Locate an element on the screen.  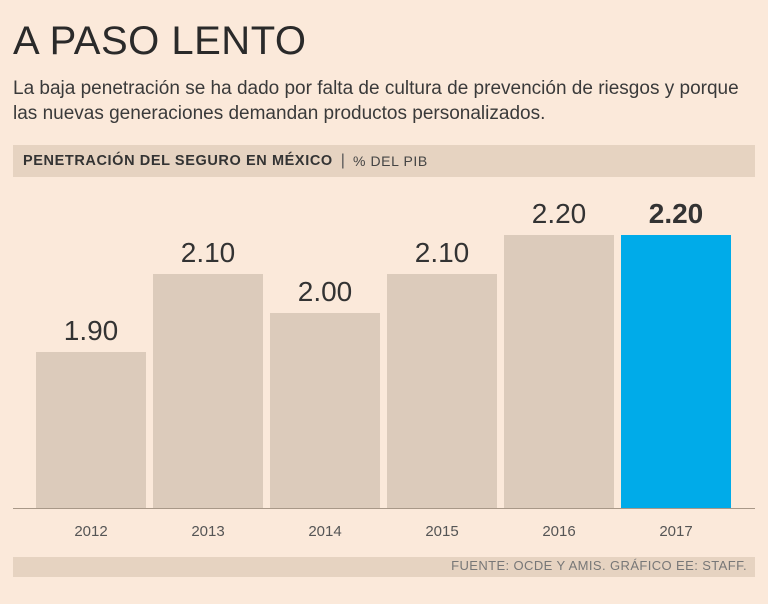
value-label-2015: 2.10 is located at coordinates (442, 252).